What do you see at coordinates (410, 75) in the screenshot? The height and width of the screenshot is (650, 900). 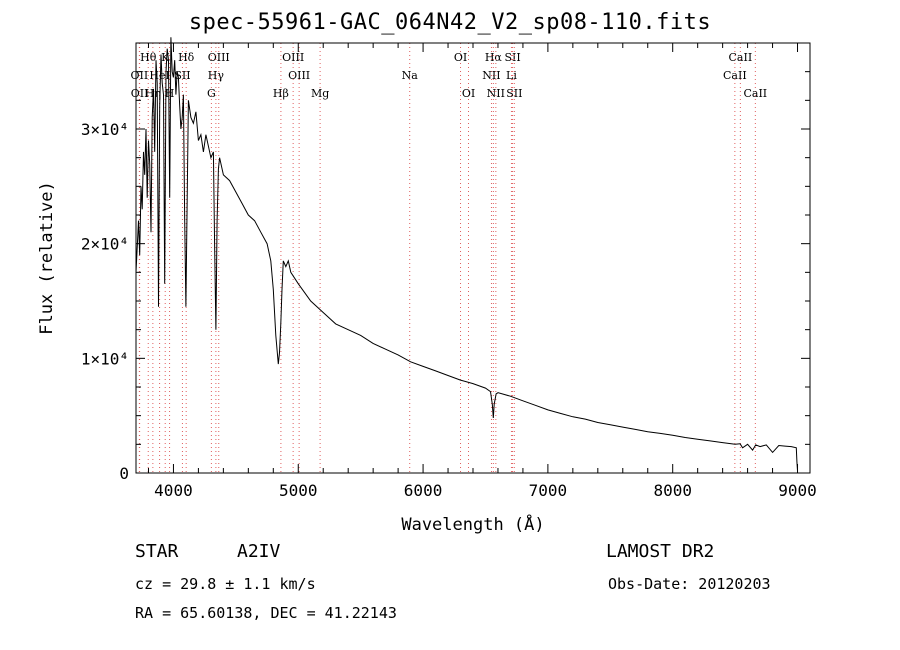 I see `line-marker-label: Na` at bounding box center [410, 75].